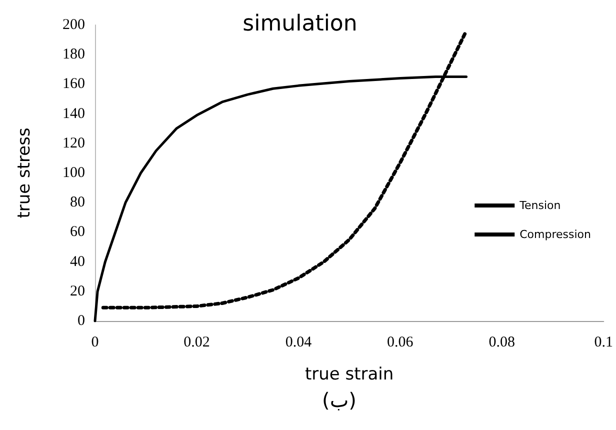 The image size is (616, 430). I want to click on y-tick-label: 0, so click(81, 321).